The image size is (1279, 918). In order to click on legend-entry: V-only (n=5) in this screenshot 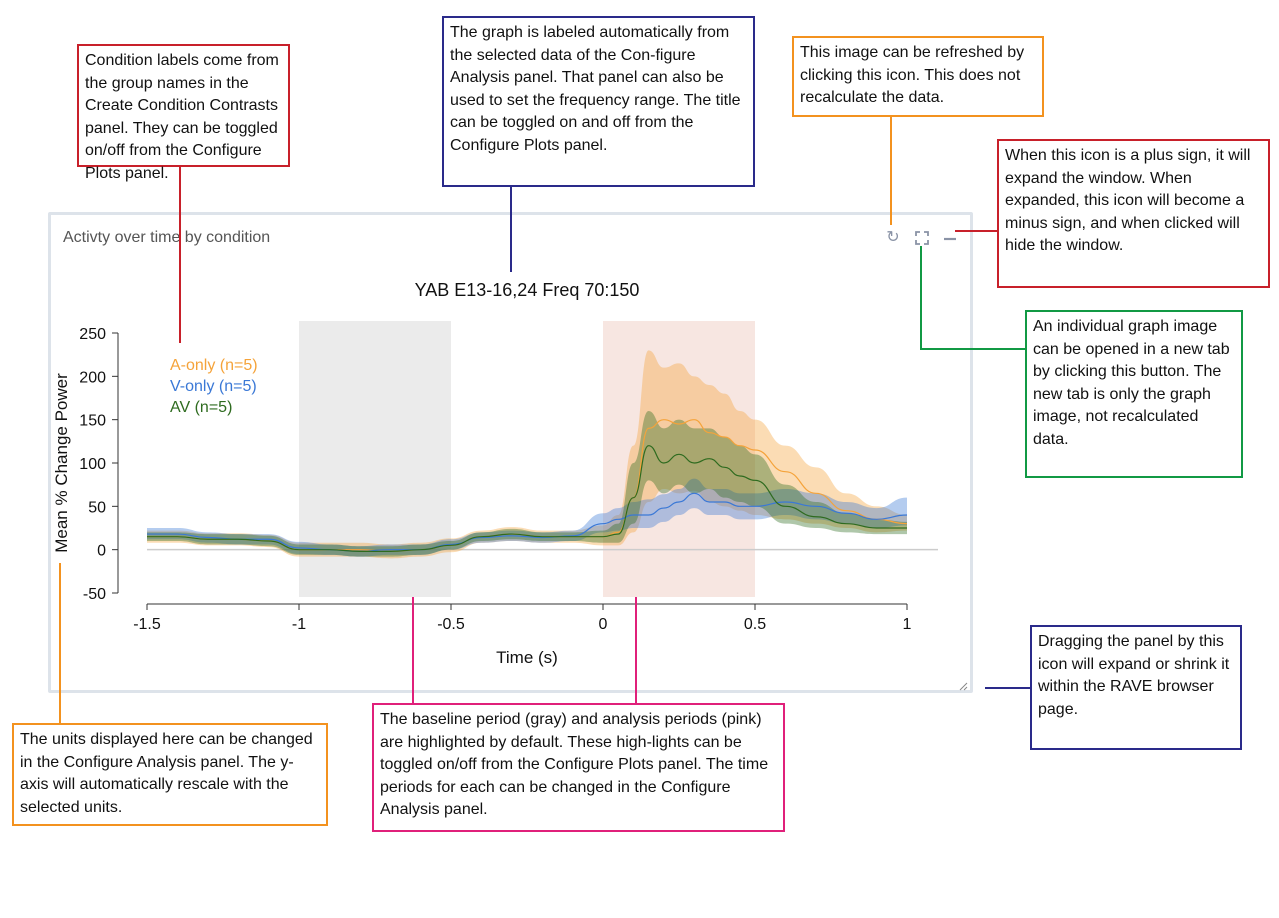, I will do `click(213, 386)`.